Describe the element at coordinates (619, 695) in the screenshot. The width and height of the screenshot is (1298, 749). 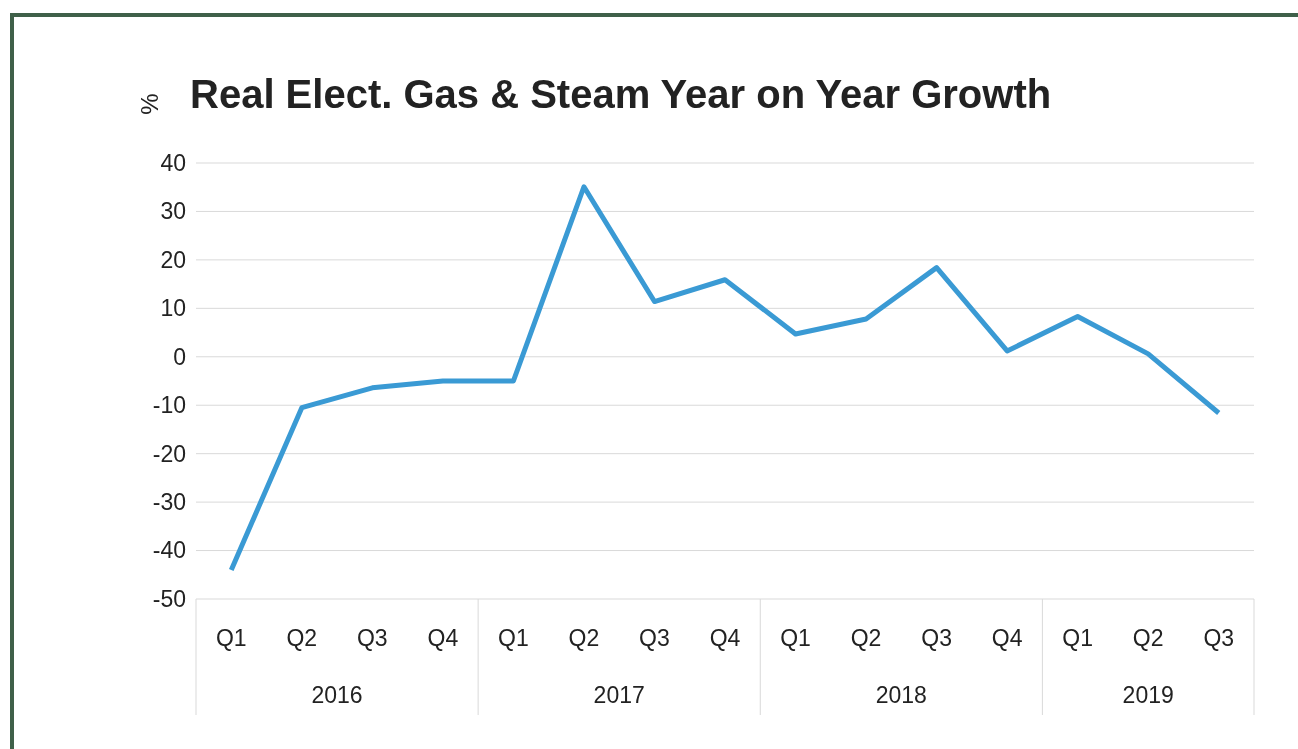
I see `text: 2017` at that location.